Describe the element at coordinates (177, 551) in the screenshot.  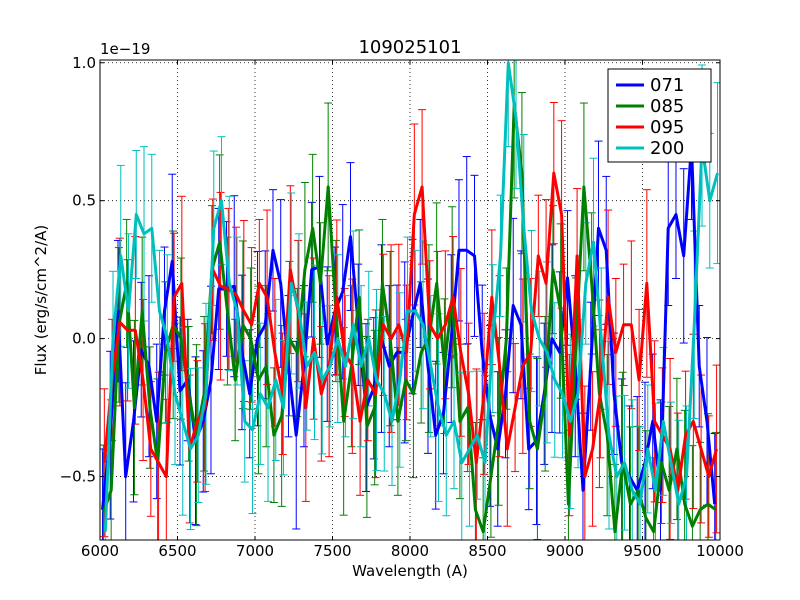
I see `x-tick-label: 6500` at that location.